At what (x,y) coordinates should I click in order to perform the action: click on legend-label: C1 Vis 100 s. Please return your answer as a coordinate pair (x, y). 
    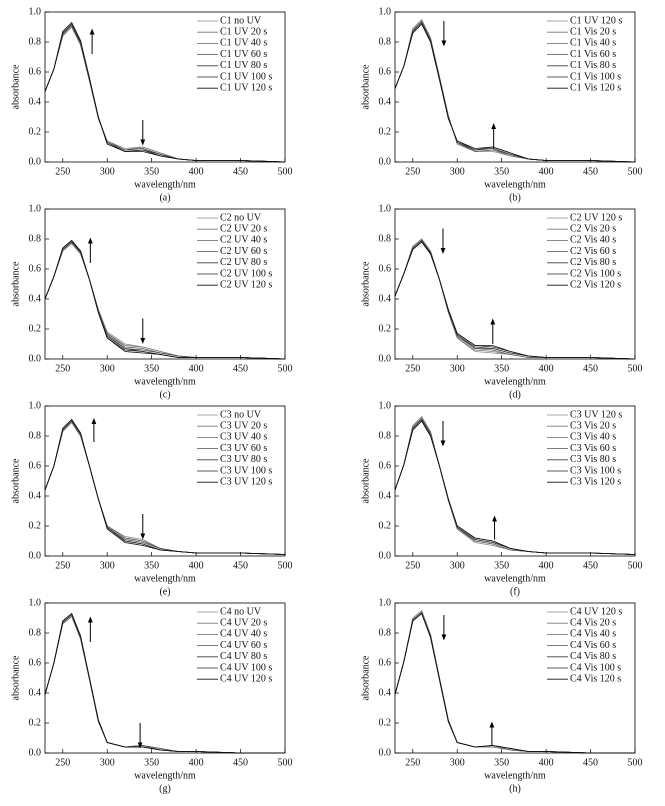
    Looking at the image, I should click on (595, 76).